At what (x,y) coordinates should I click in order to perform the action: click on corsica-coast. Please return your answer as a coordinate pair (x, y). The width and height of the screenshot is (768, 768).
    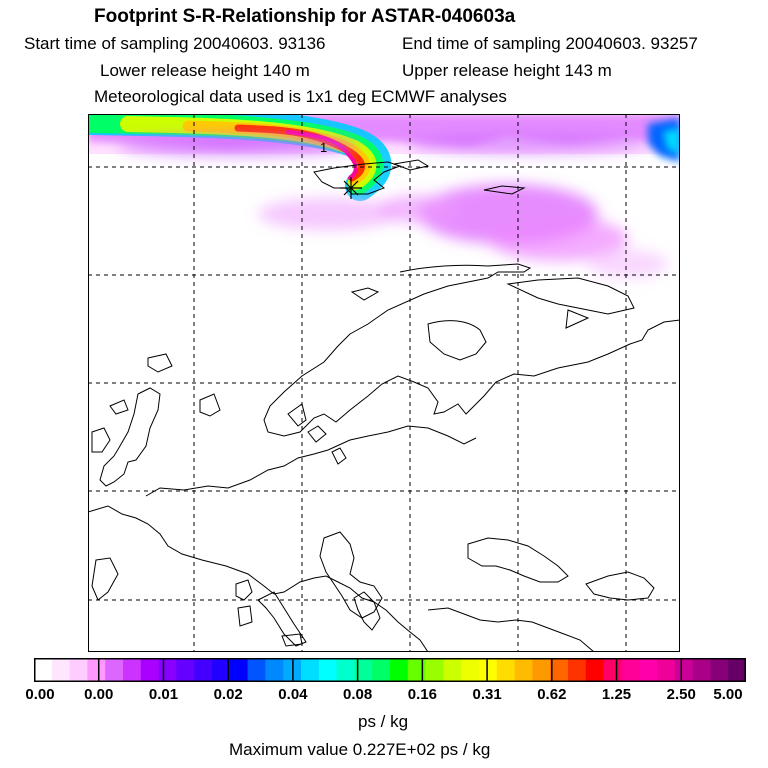
    Looking at the image, I should click on (244, 590).